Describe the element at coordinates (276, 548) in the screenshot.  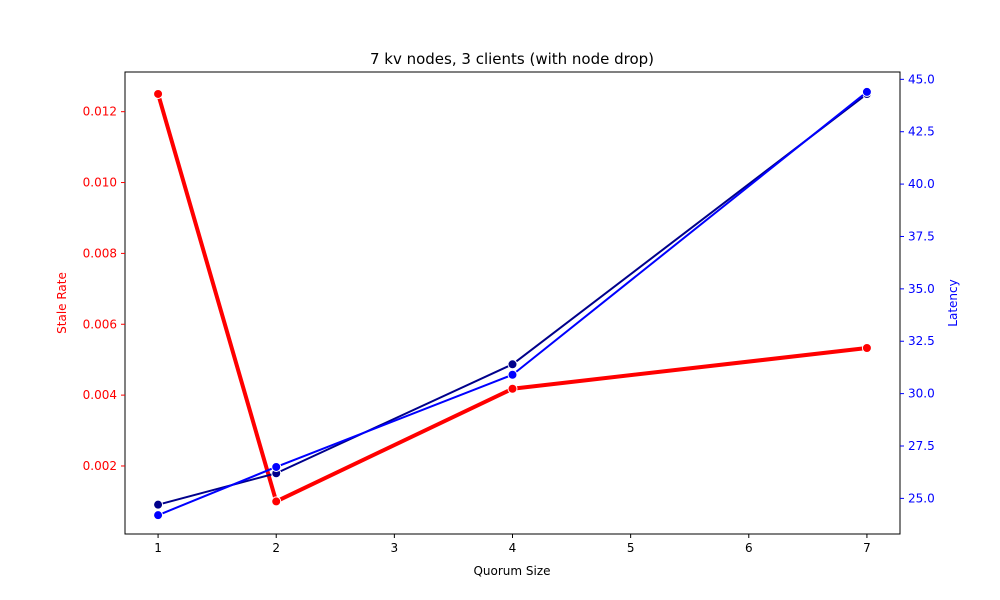
I see `x-tick-label: 2` at that location.